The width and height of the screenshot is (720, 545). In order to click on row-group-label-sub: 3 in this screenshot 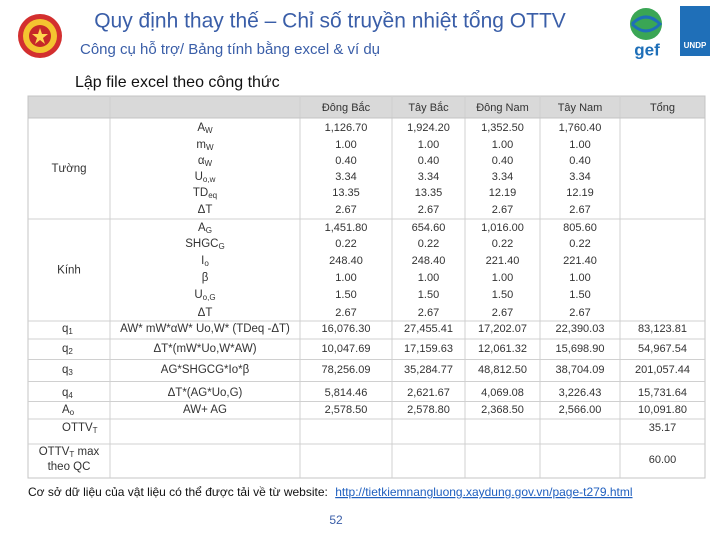, I will do `click(70, 372)`.